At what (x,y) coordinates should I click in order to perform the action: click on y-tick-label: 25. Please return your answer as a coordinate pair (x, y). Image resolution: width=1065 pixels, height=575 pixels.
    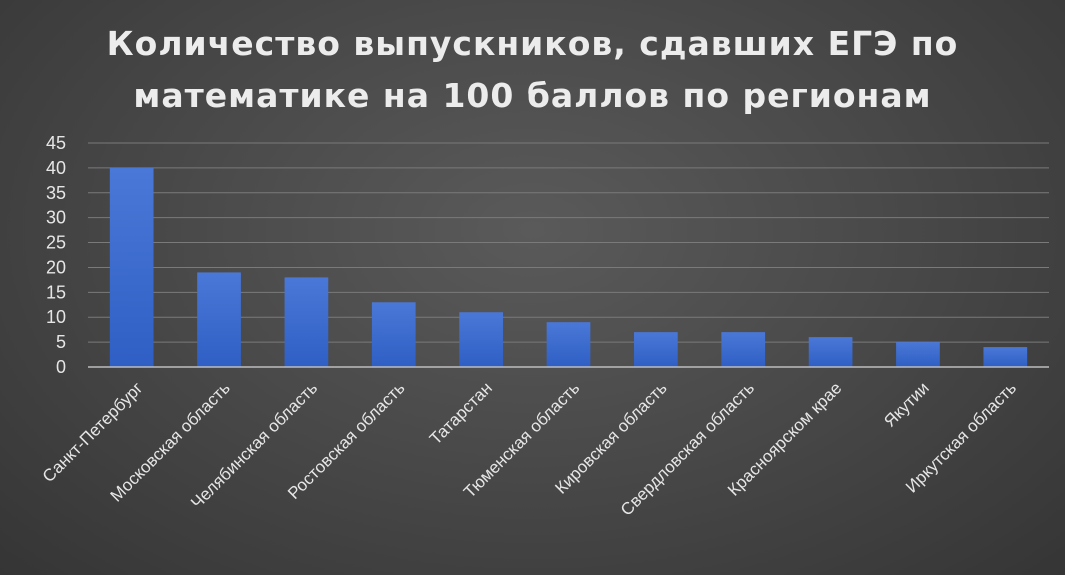
    Looking at the image, I should click on (56, 243).